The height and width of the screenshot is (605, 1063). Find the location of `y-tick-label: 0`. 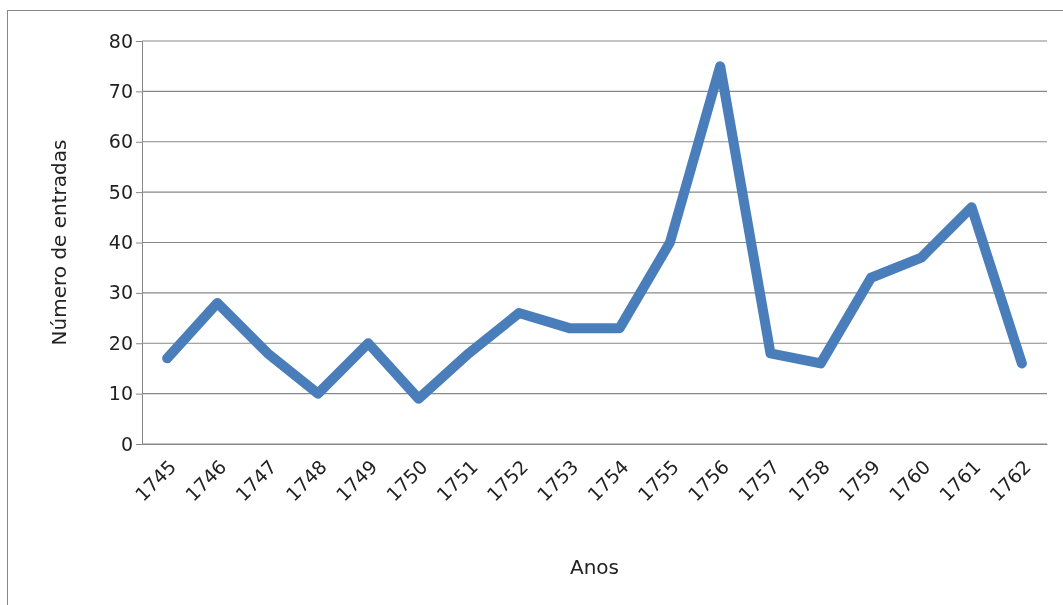

y-tick-label: 0 is located at coordinates (126, 443).